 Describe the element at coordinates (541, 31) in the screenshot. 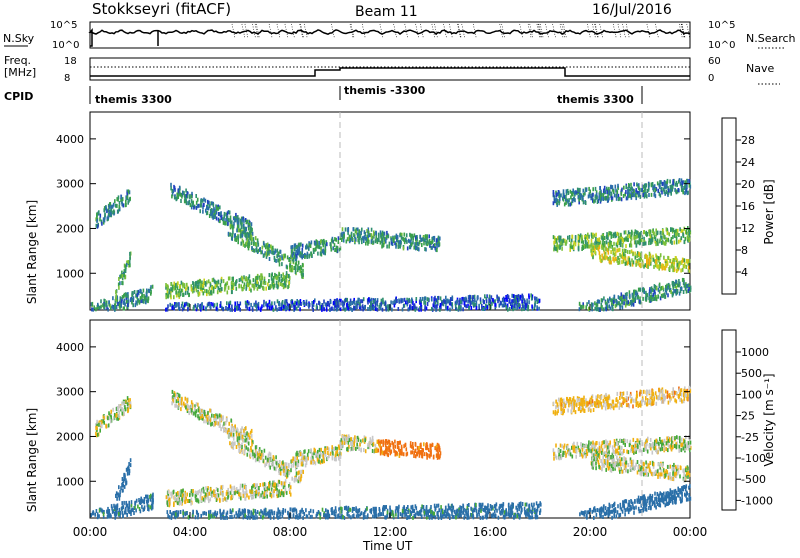

I see `noise-search-trace` at that location.